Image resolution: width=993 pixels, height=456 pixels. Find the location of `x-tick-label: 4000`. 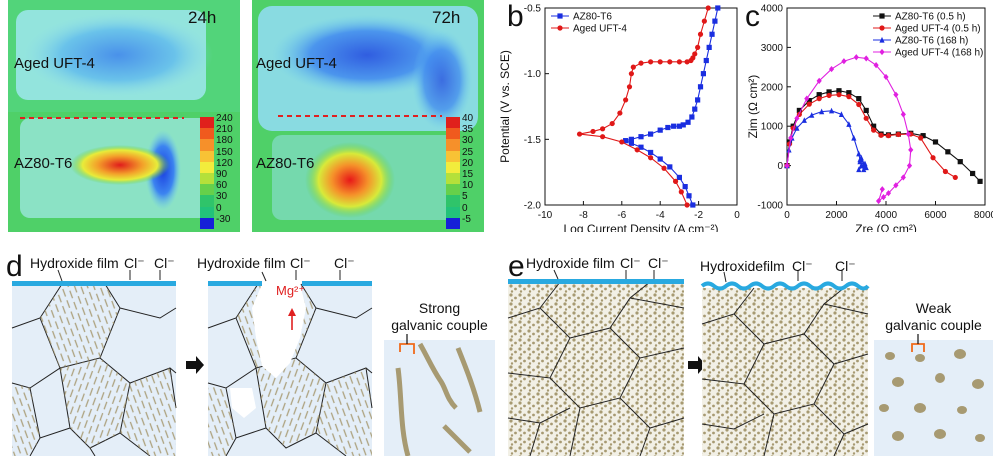

x-tick-label: 4000 is located at coordinates (886, 215).